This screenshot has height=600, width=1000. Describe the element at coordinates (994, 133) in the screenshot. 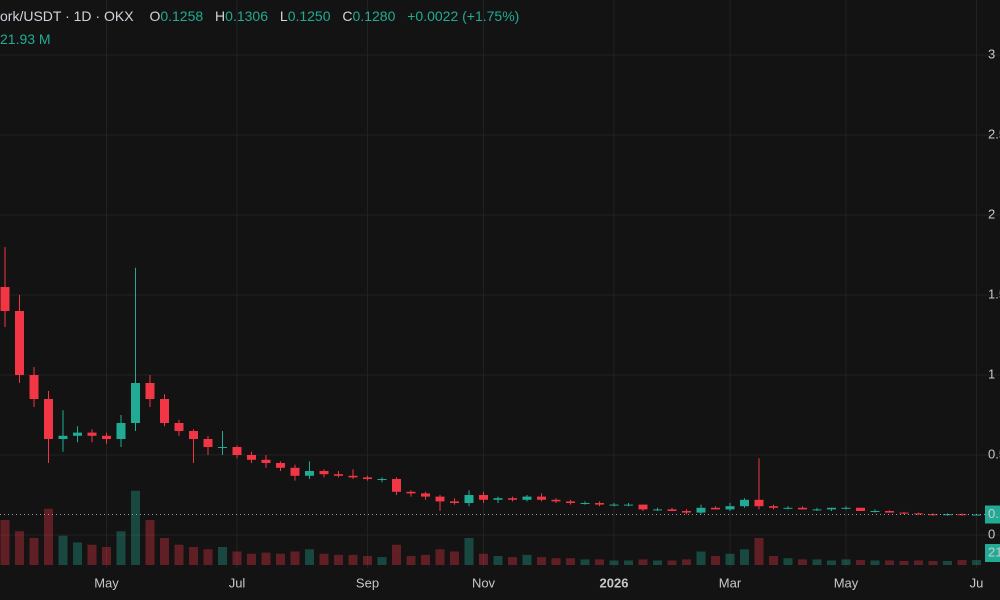

I see `y-tick-label: 2.5` at that location.